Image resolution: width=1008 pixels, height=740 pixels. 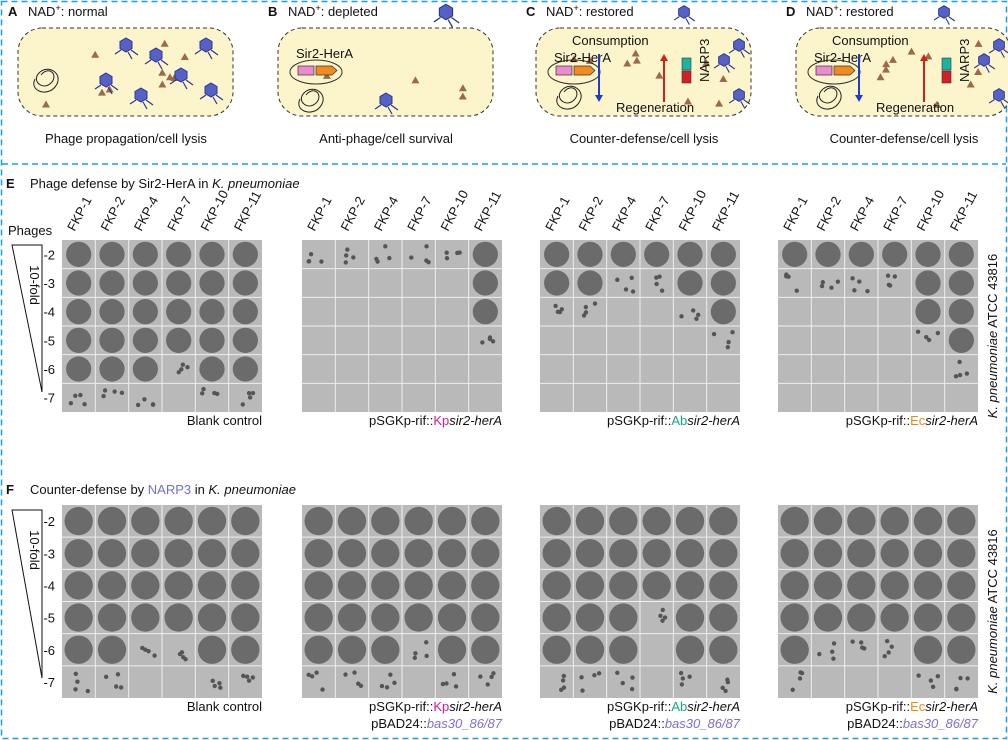 I want to click on consumption-label: Consumption, so click(x=870, y=40).